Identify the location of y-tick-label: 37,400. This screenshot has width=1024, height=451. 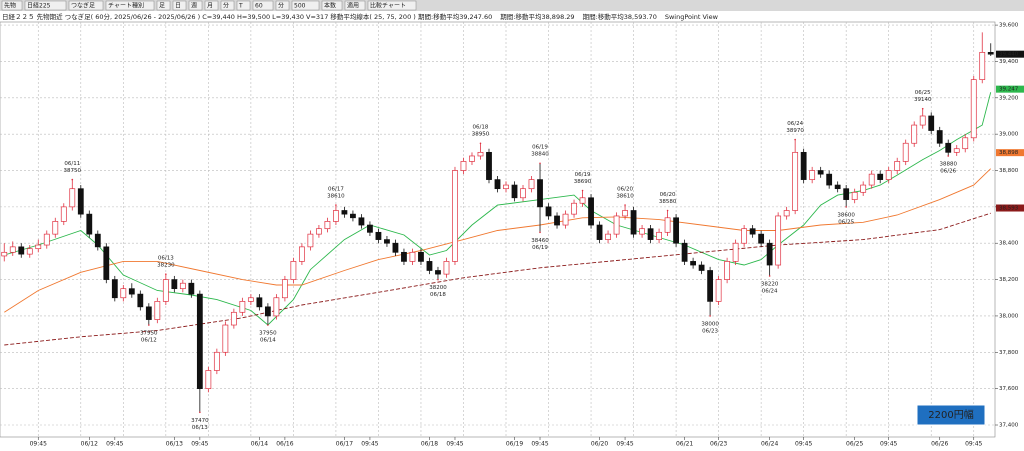
(1009, 426).